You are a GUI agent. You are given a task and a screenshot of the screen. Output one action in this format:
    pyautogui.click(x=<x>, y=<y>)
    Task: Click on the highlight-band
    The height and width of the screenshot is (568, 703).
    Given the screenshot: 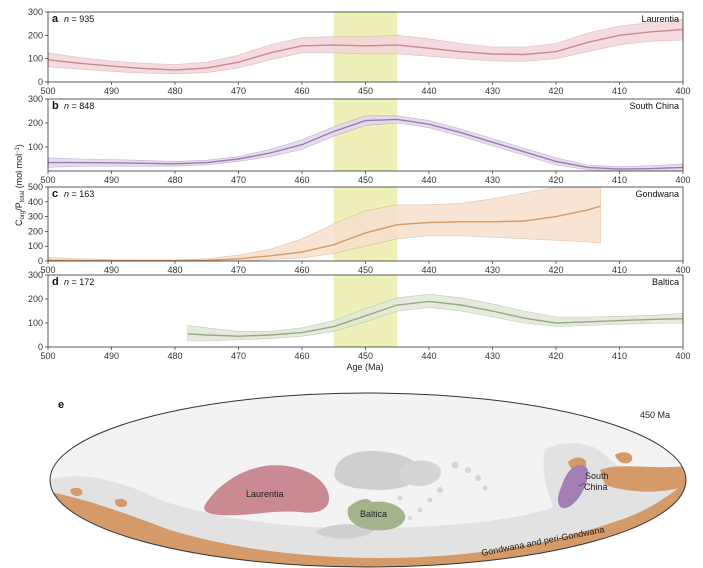 What is the action you would take?
    pyautogui.click(x=365, y=135)
    